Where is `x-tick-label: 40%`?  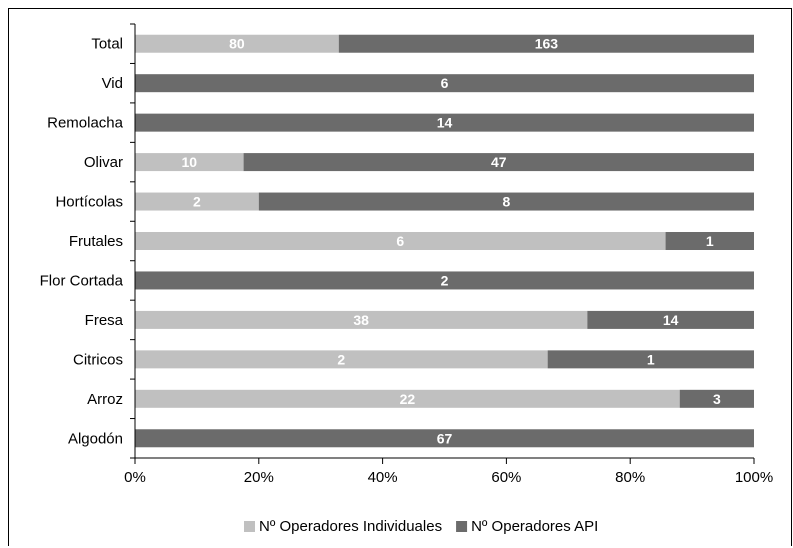
x-tick-label: 40% is located at coordinates (383, 477).